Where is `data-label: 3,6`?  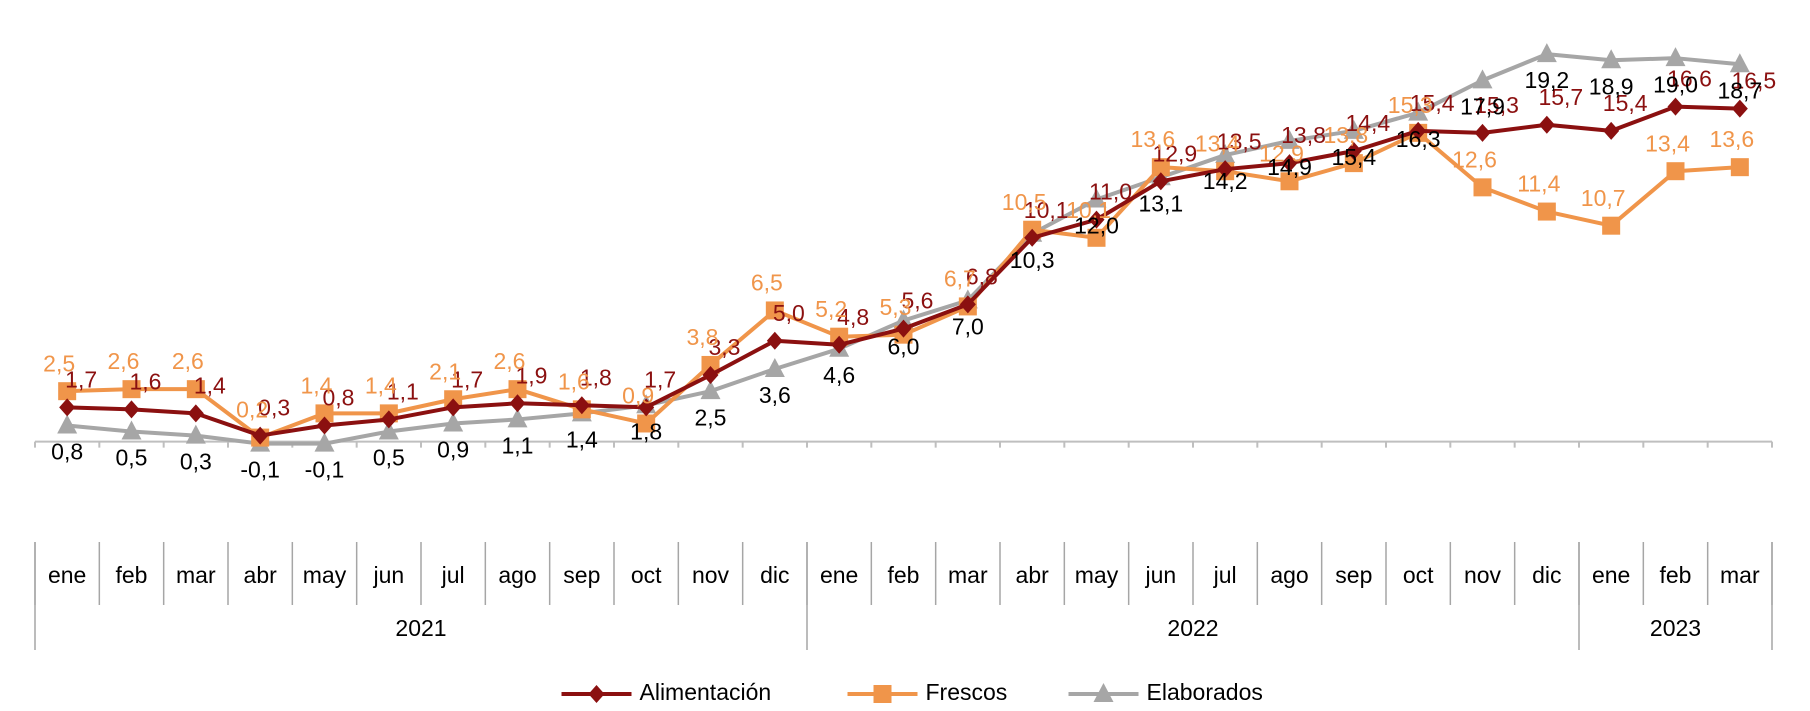 data-label: 3,6 is located at coordinates (775, 395).